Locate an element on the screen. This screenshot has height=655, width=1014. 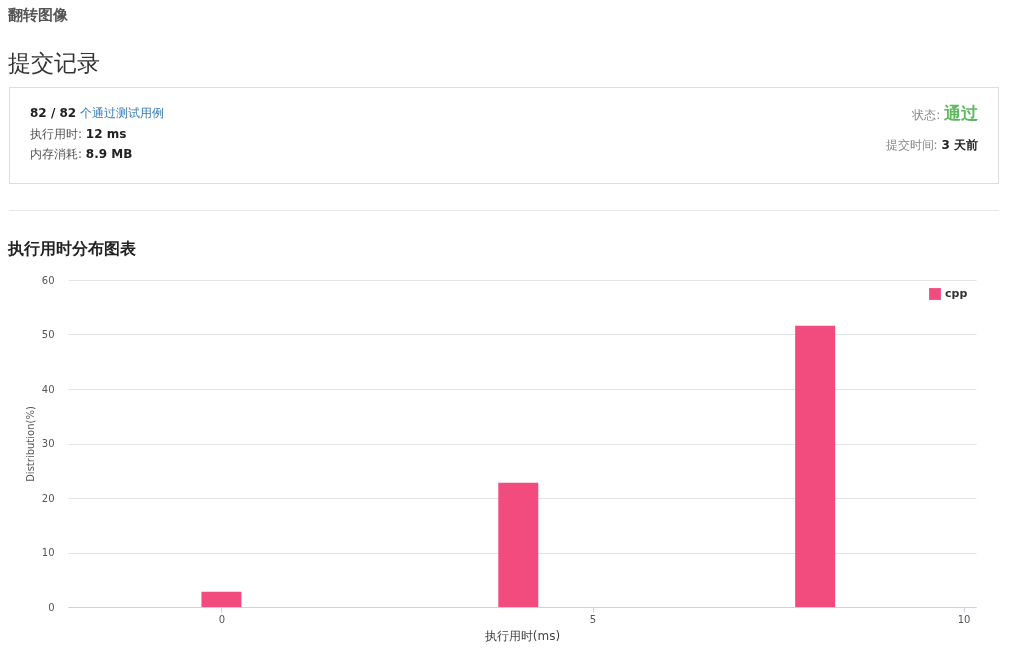
text: 状态: is located at coordinates (926, 115).